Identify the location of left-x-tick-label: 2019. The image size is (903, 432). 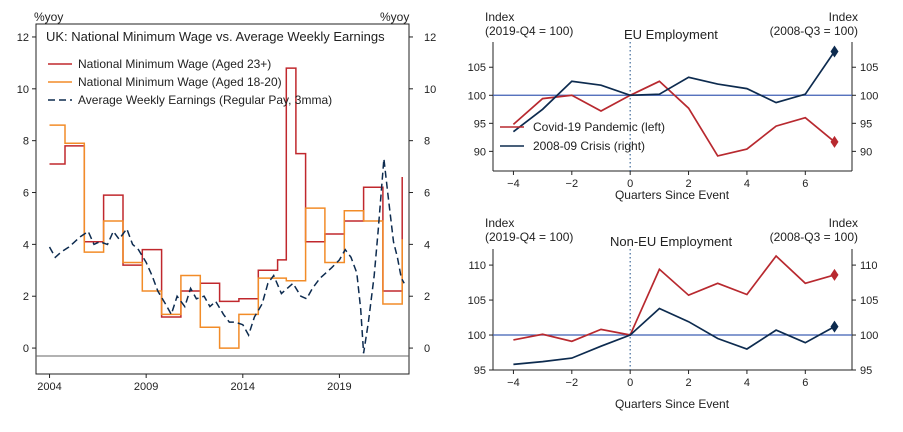
(339, 387).